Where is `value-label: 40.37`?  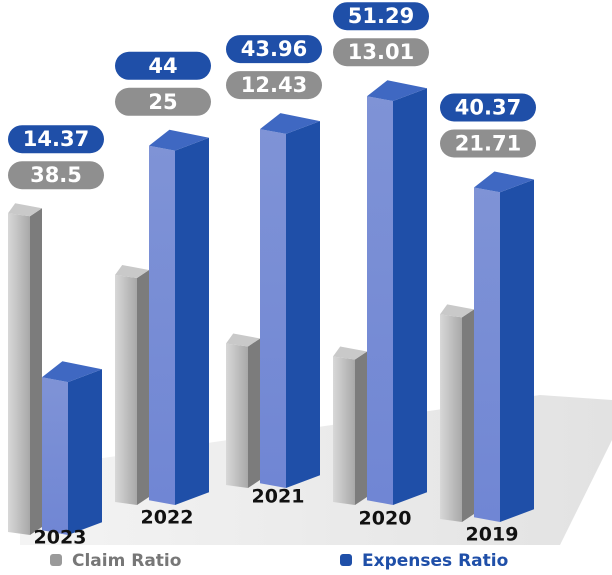
value-label: 40.37 is located at coordinates (488, 107).